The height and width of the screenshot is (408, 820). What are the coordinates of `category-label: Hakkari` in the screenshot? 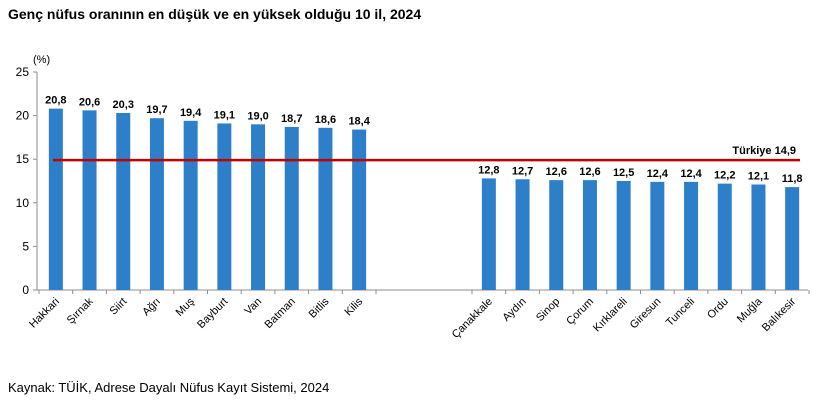 It's located at (44, 313).